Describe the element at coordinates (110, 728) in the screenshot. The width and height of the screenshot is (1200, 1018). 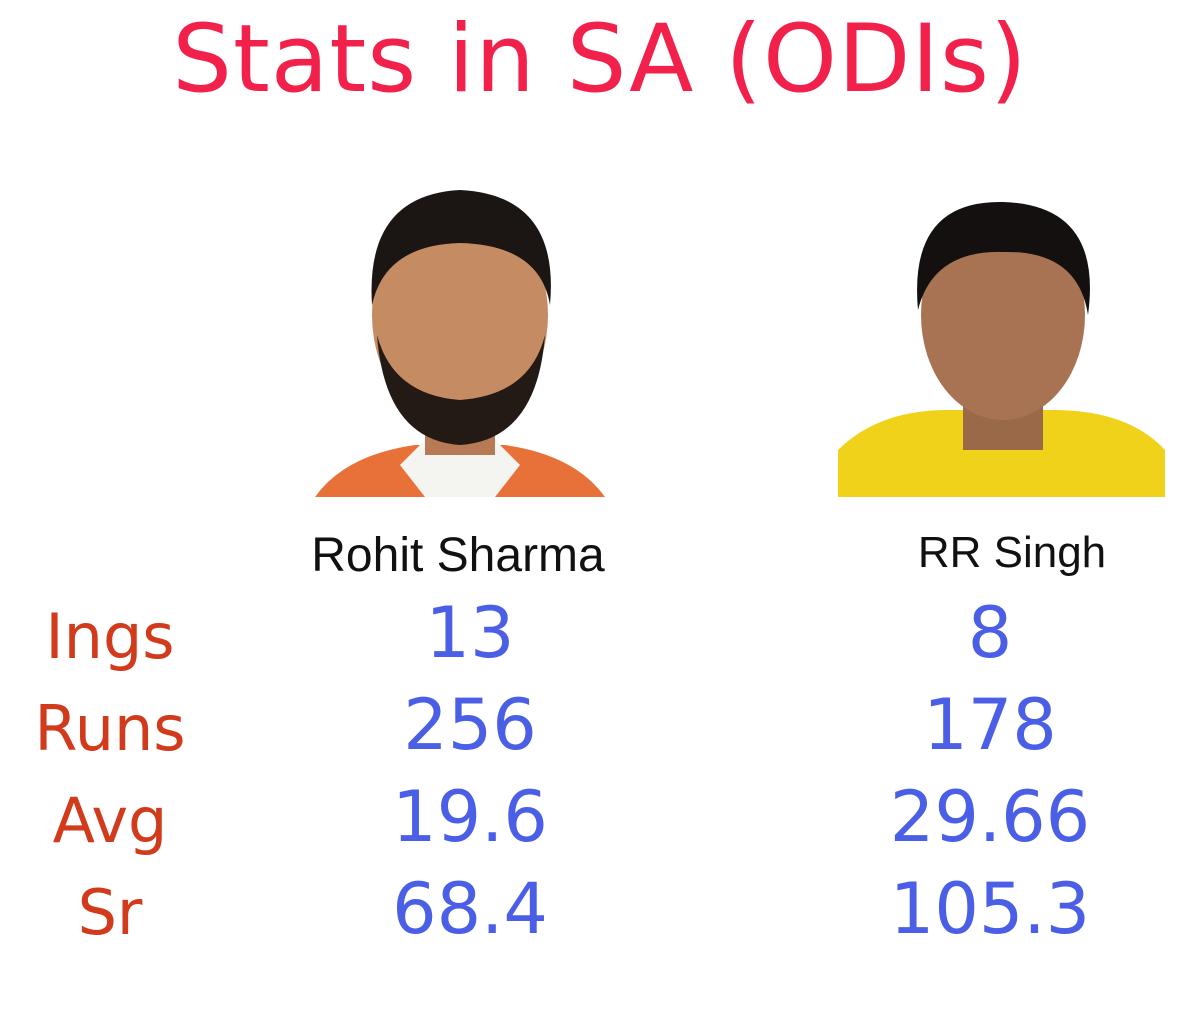
I see `stat-label: Runs` at that location.